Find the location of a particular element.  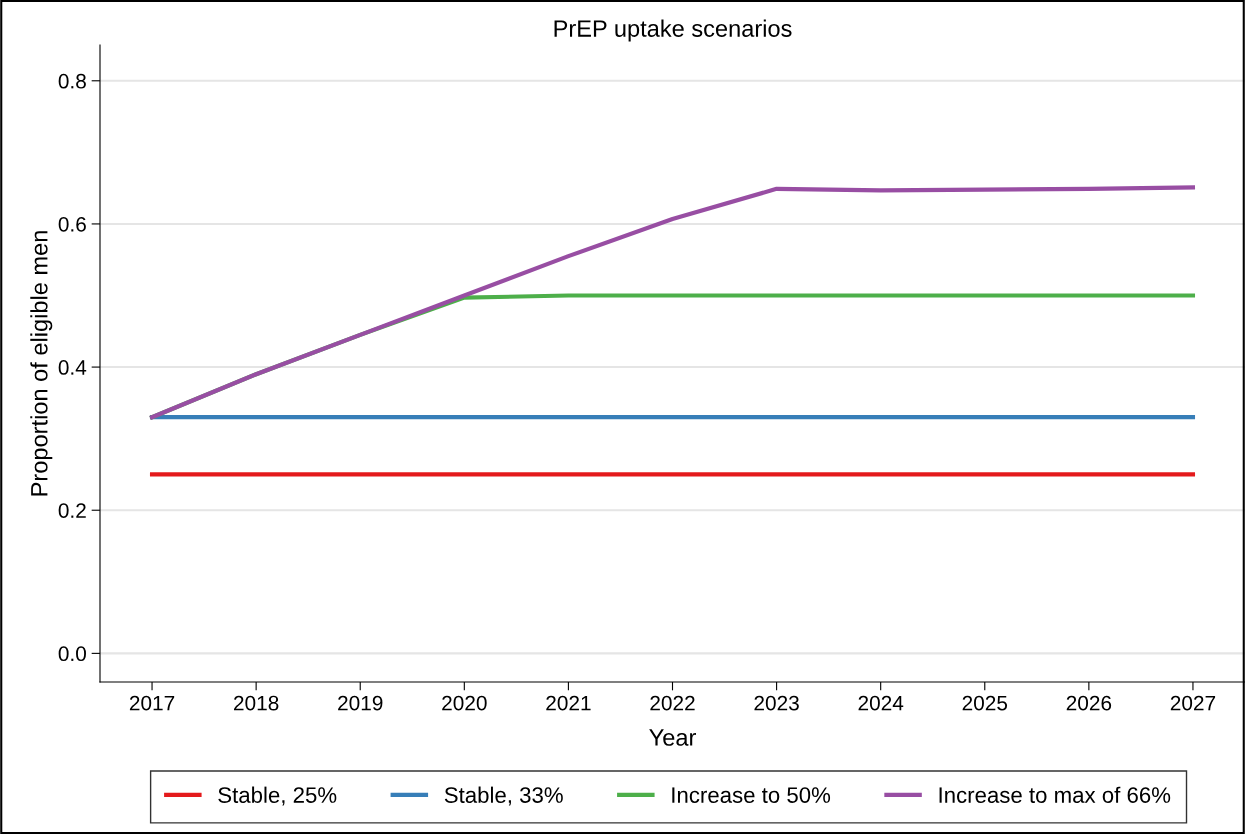

legend-label: Increase to max of 66% is located at coordinates (1055, 794).